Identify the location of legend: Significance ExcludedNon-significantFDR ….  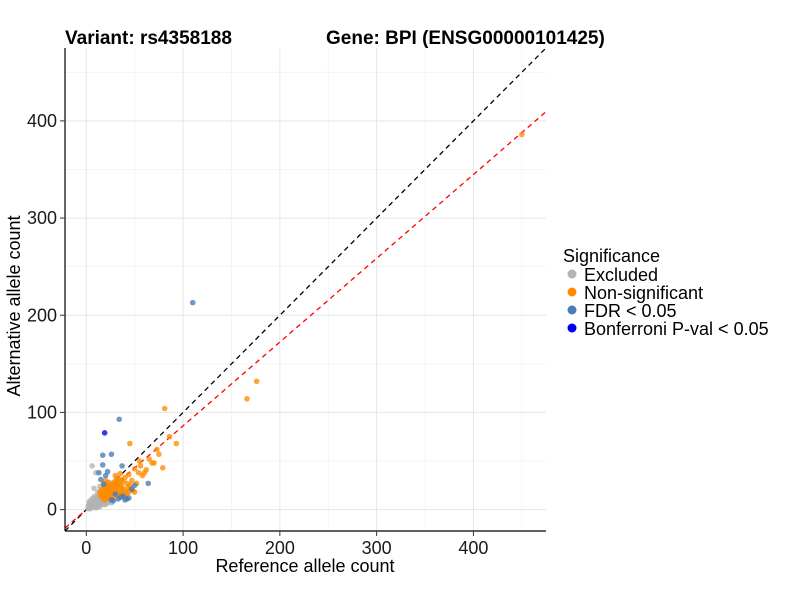
(666, 292).